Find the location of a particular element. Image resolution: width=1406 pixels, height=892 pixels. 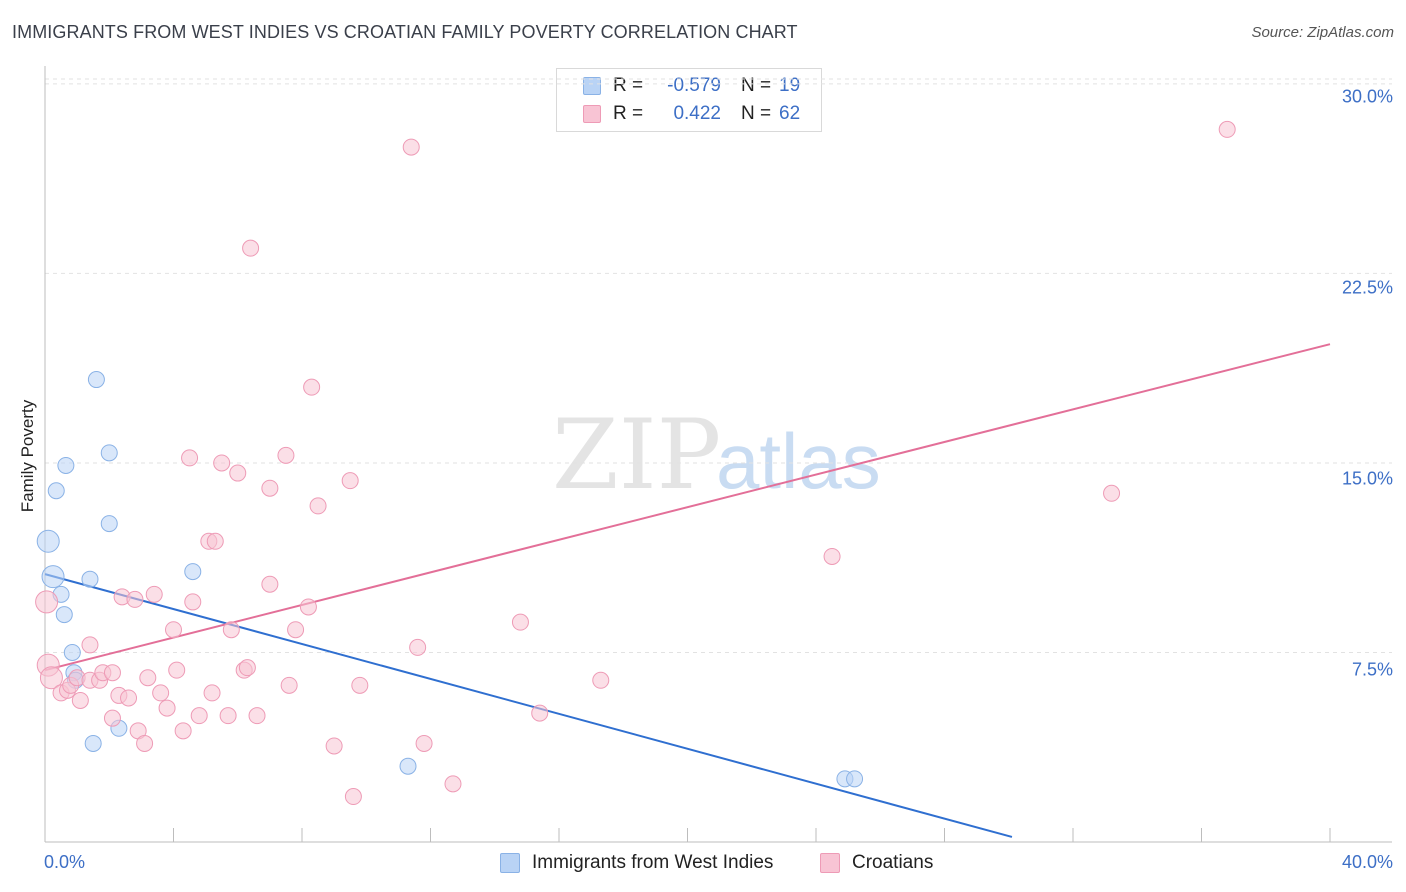

legend-r-value: -0.579 is located at coordinates (694, 85).